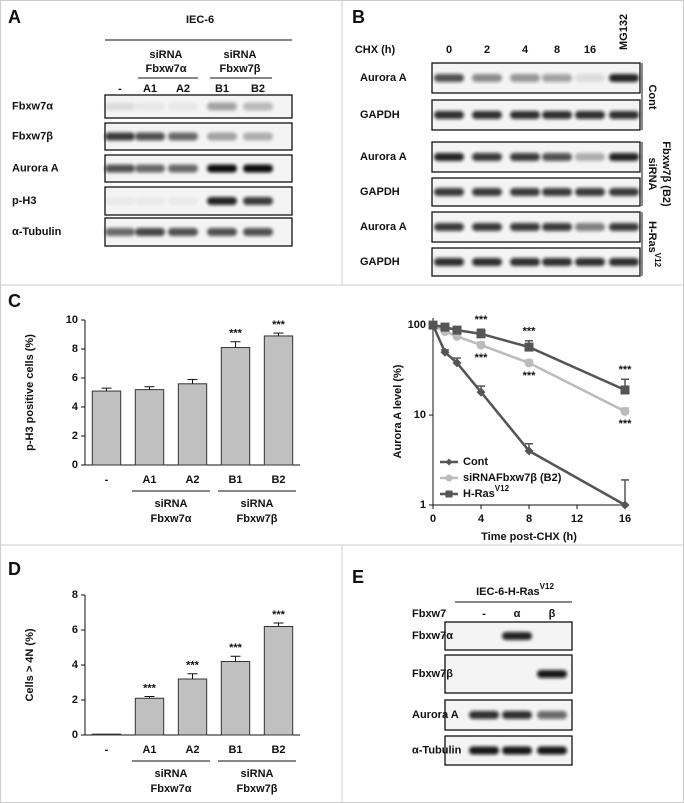 The width and height of the screenshot is (684, 803). Describe the element at coordinates (417, 325) in the screenshot. I see `y-tick-label: 100` at that location.